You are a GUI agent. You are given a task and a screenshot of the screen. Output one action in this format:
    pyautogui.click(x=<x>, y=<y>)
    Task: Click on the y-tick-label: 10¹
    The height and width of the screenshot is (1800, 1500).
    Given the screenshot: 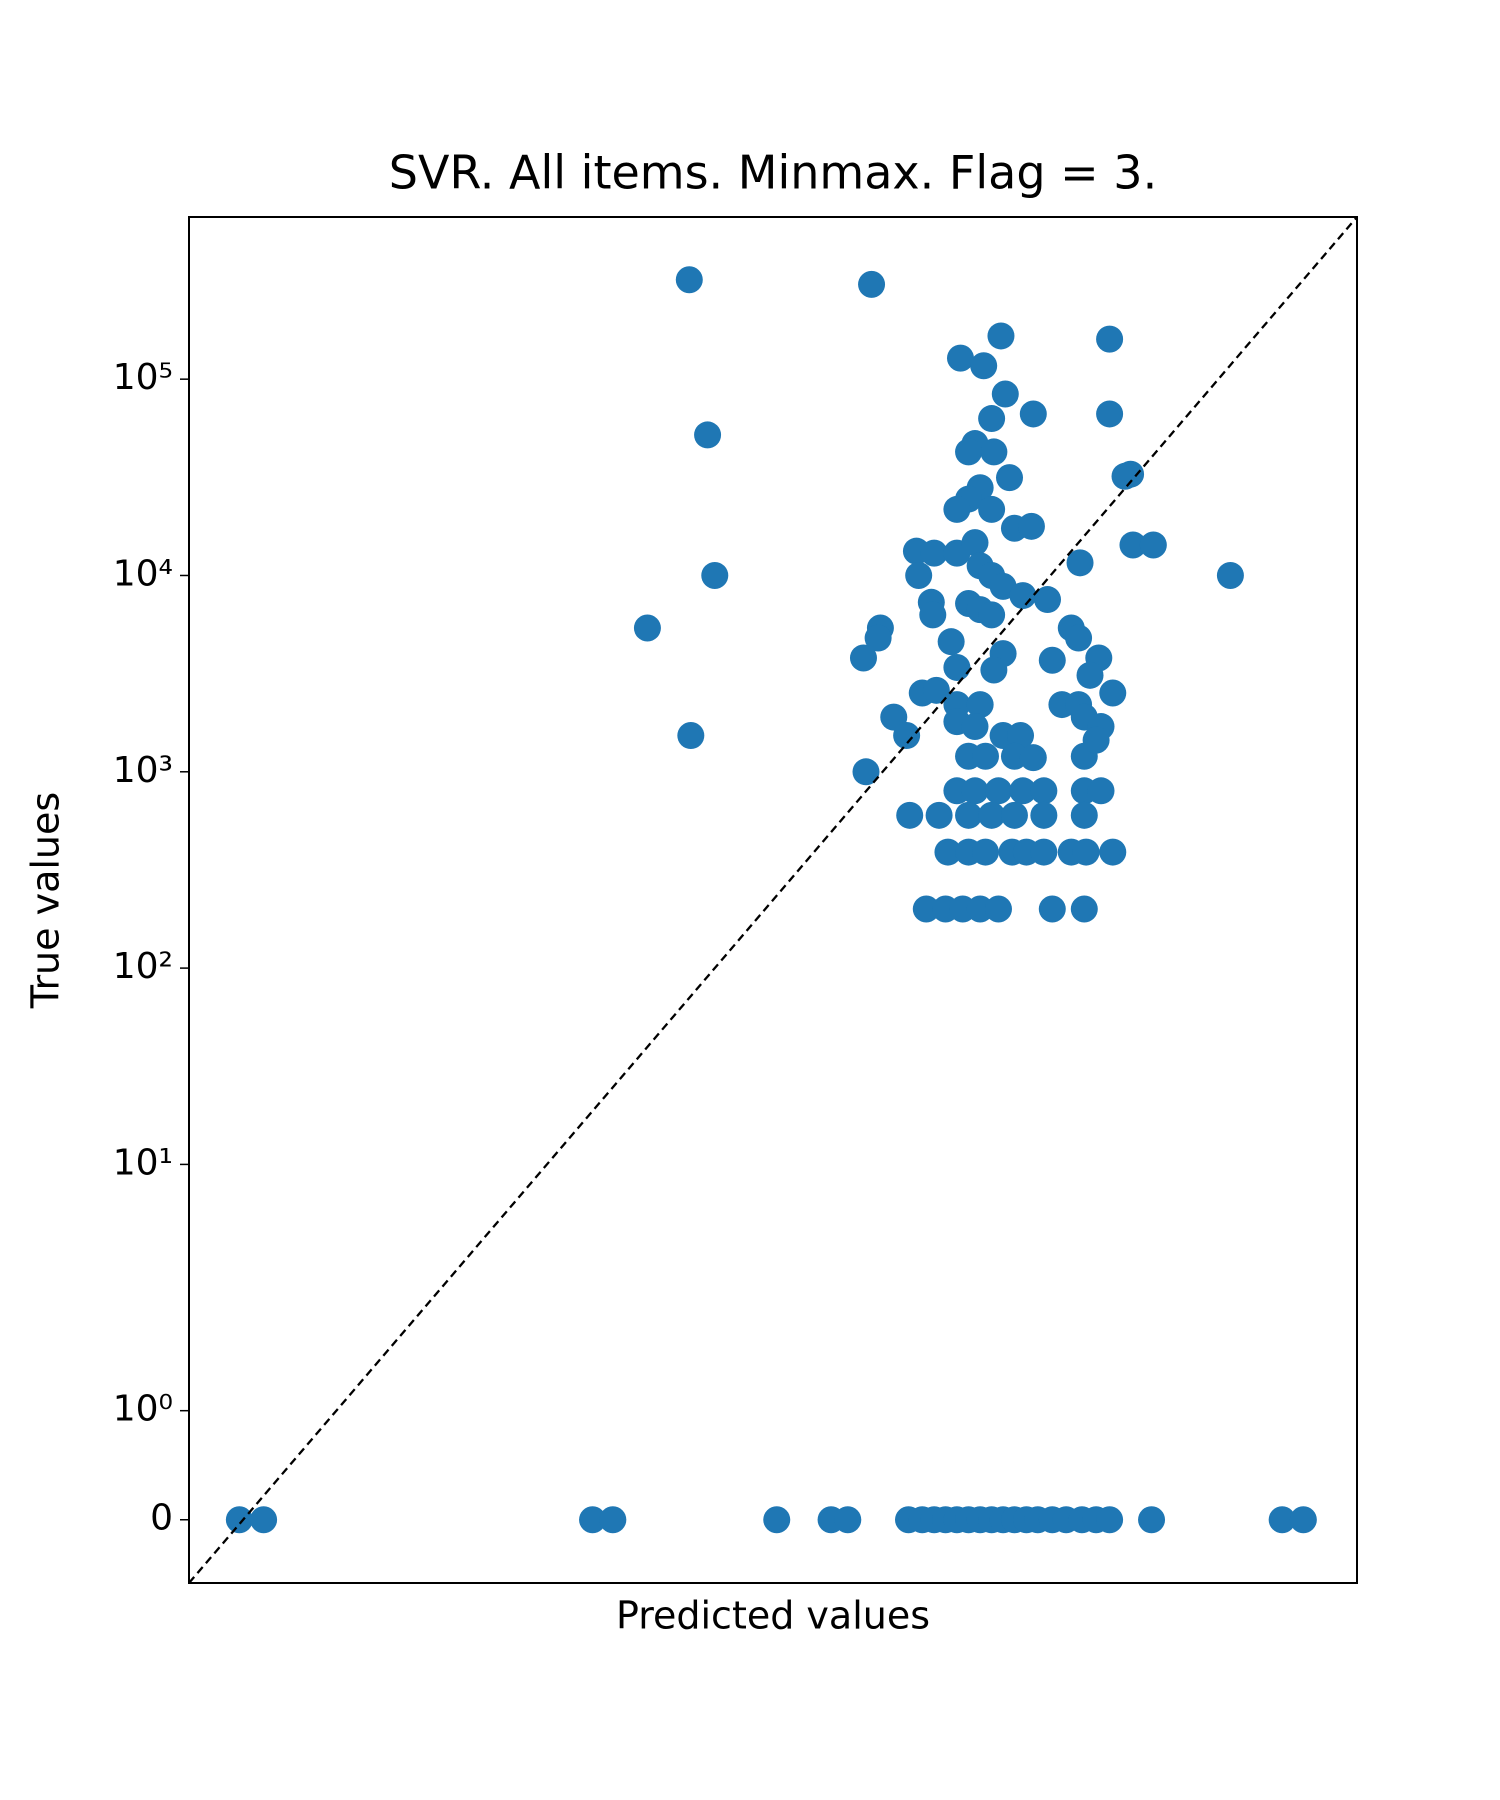 What is the action you would take?
    pyautogui.click(x=143, y=1162)
    